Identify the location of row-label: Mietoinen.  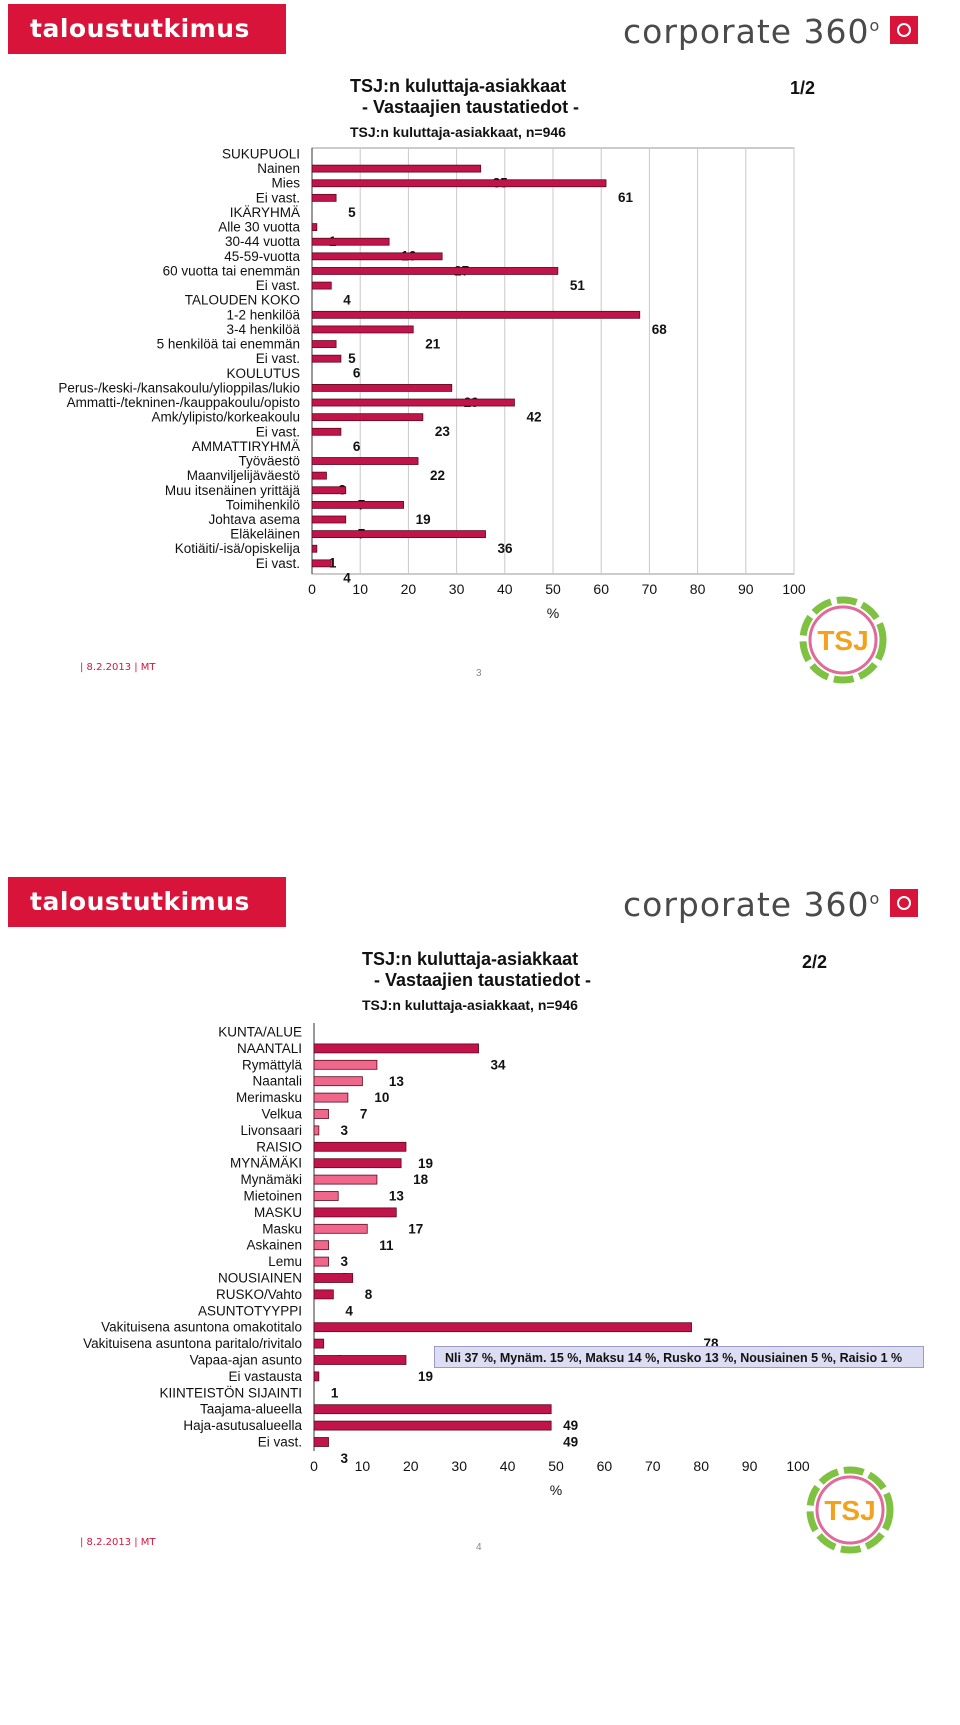
(272, 1196).